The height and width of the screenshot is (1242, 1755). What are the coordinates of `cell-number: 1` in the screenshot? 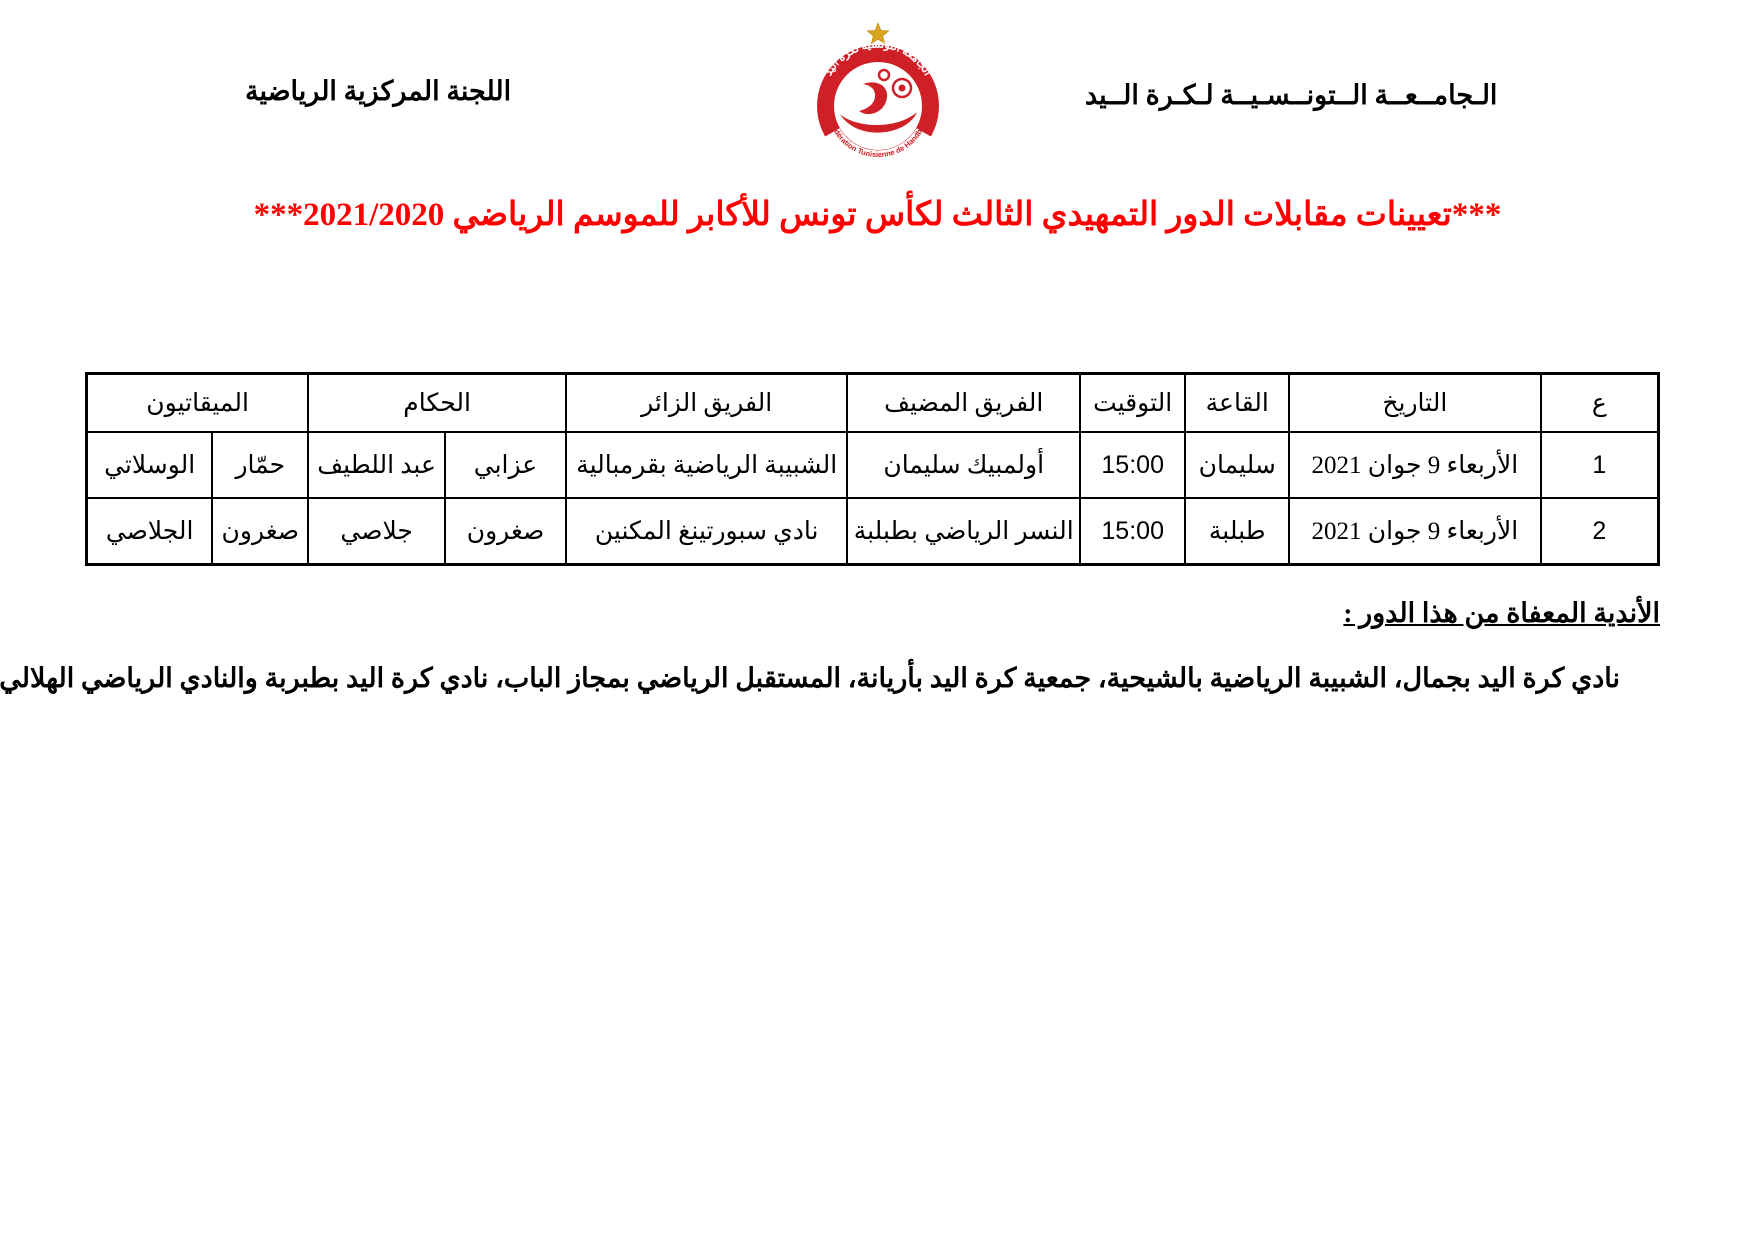 It's located at (1599, 465).